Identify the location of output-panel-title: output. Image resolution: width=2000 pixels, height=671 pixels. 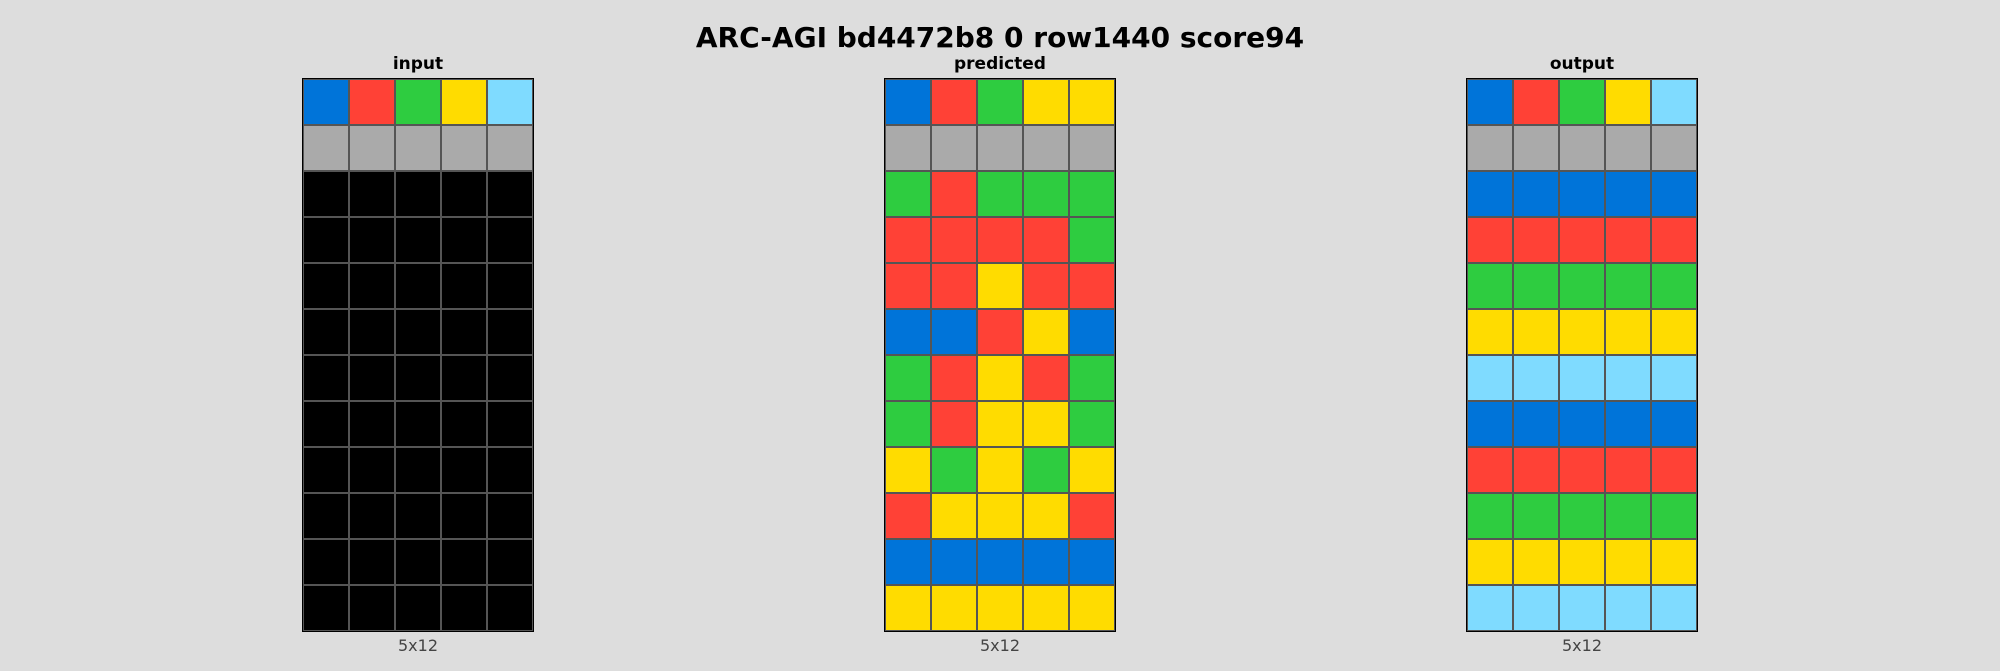
(1582, 64).